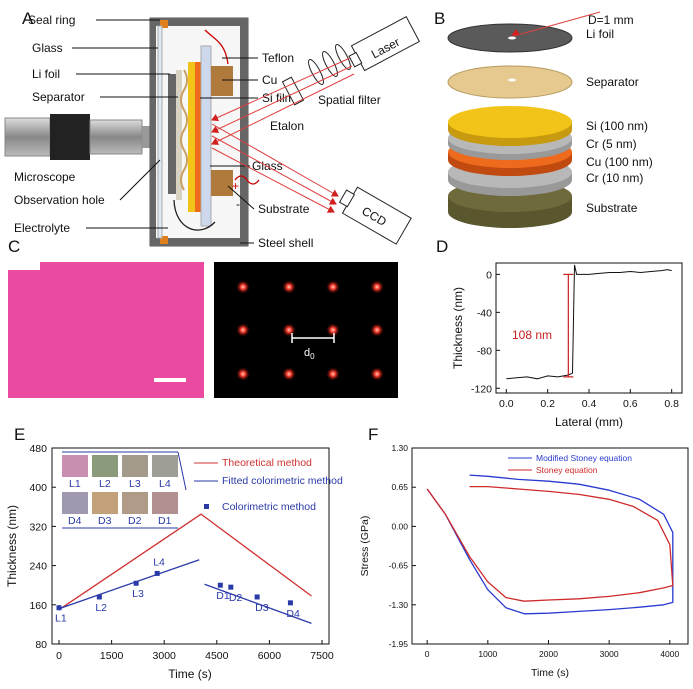 Image resolution: width=693 pixels, height=689 pixels. Describe the element at coordinates (630, 404) in the screenshot. I see `d-xtick-label-3: 0.6` at that location.